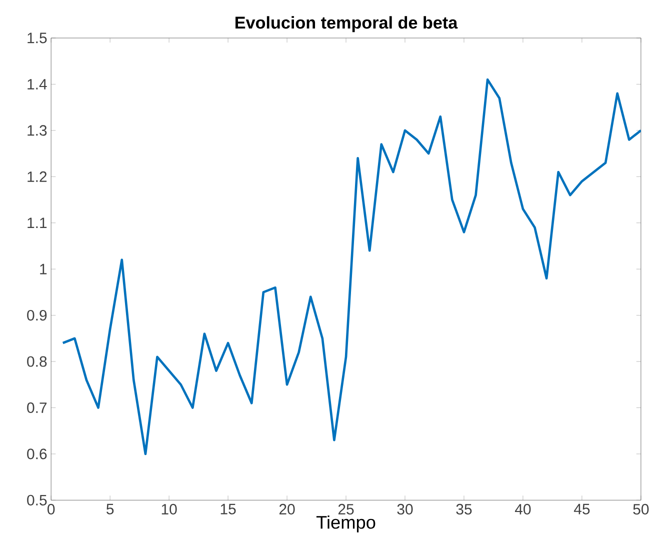  Describe the element at coordinates (169, 509) in the screenshot. I see `x-tick-label: 10` at that location.